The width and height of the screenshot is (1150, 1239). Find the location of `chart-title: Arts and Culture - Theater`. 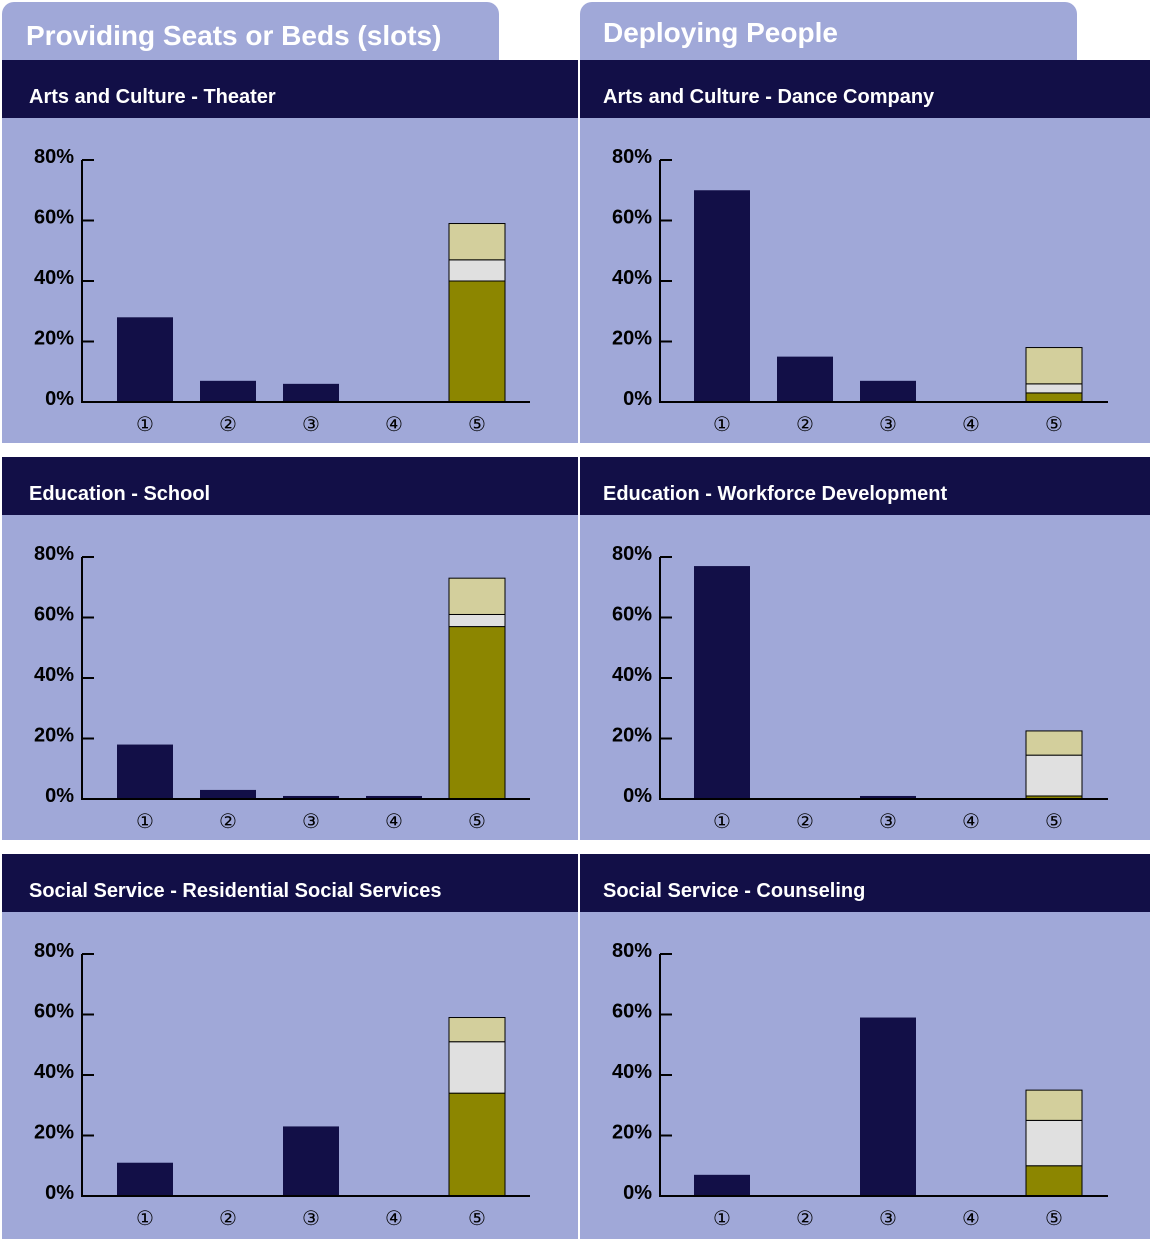

chart-title: Arts and Culture - Theater is located at coordinates (290, 89).